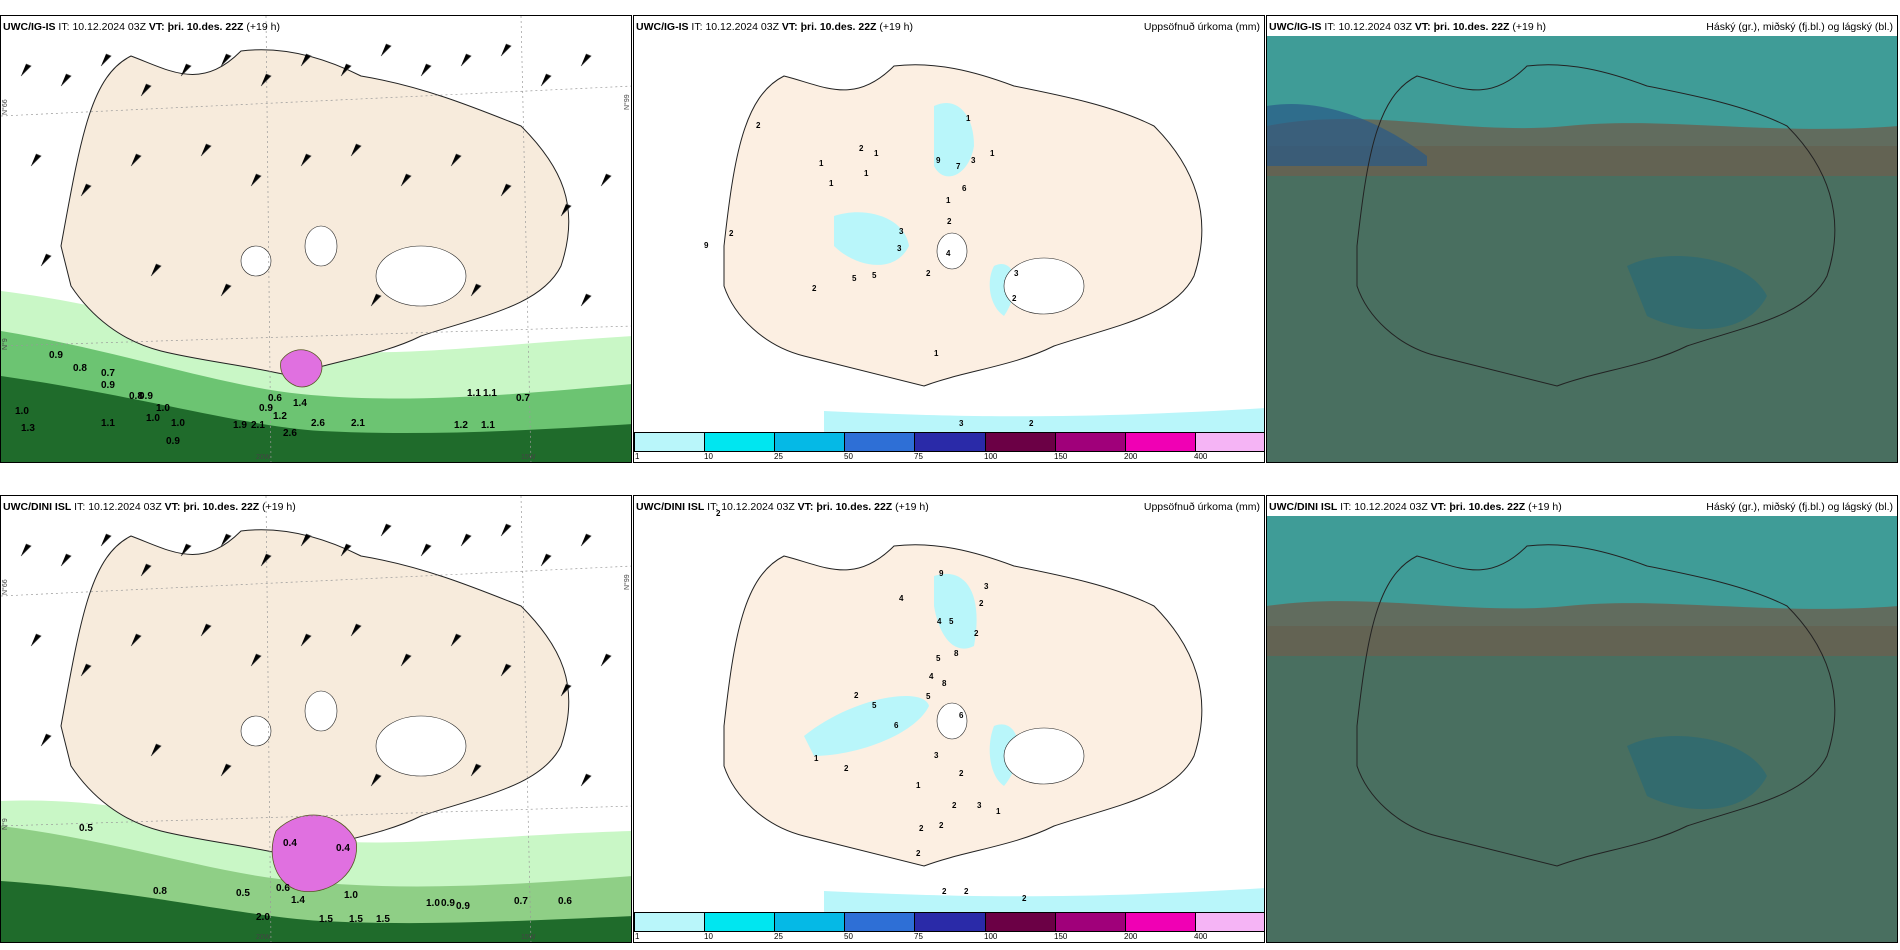 This screenshot has width=1900, height=950. Describe the element at coordinates (528, 457) in the screenshot. I see `lon-label: 15W` at that location.